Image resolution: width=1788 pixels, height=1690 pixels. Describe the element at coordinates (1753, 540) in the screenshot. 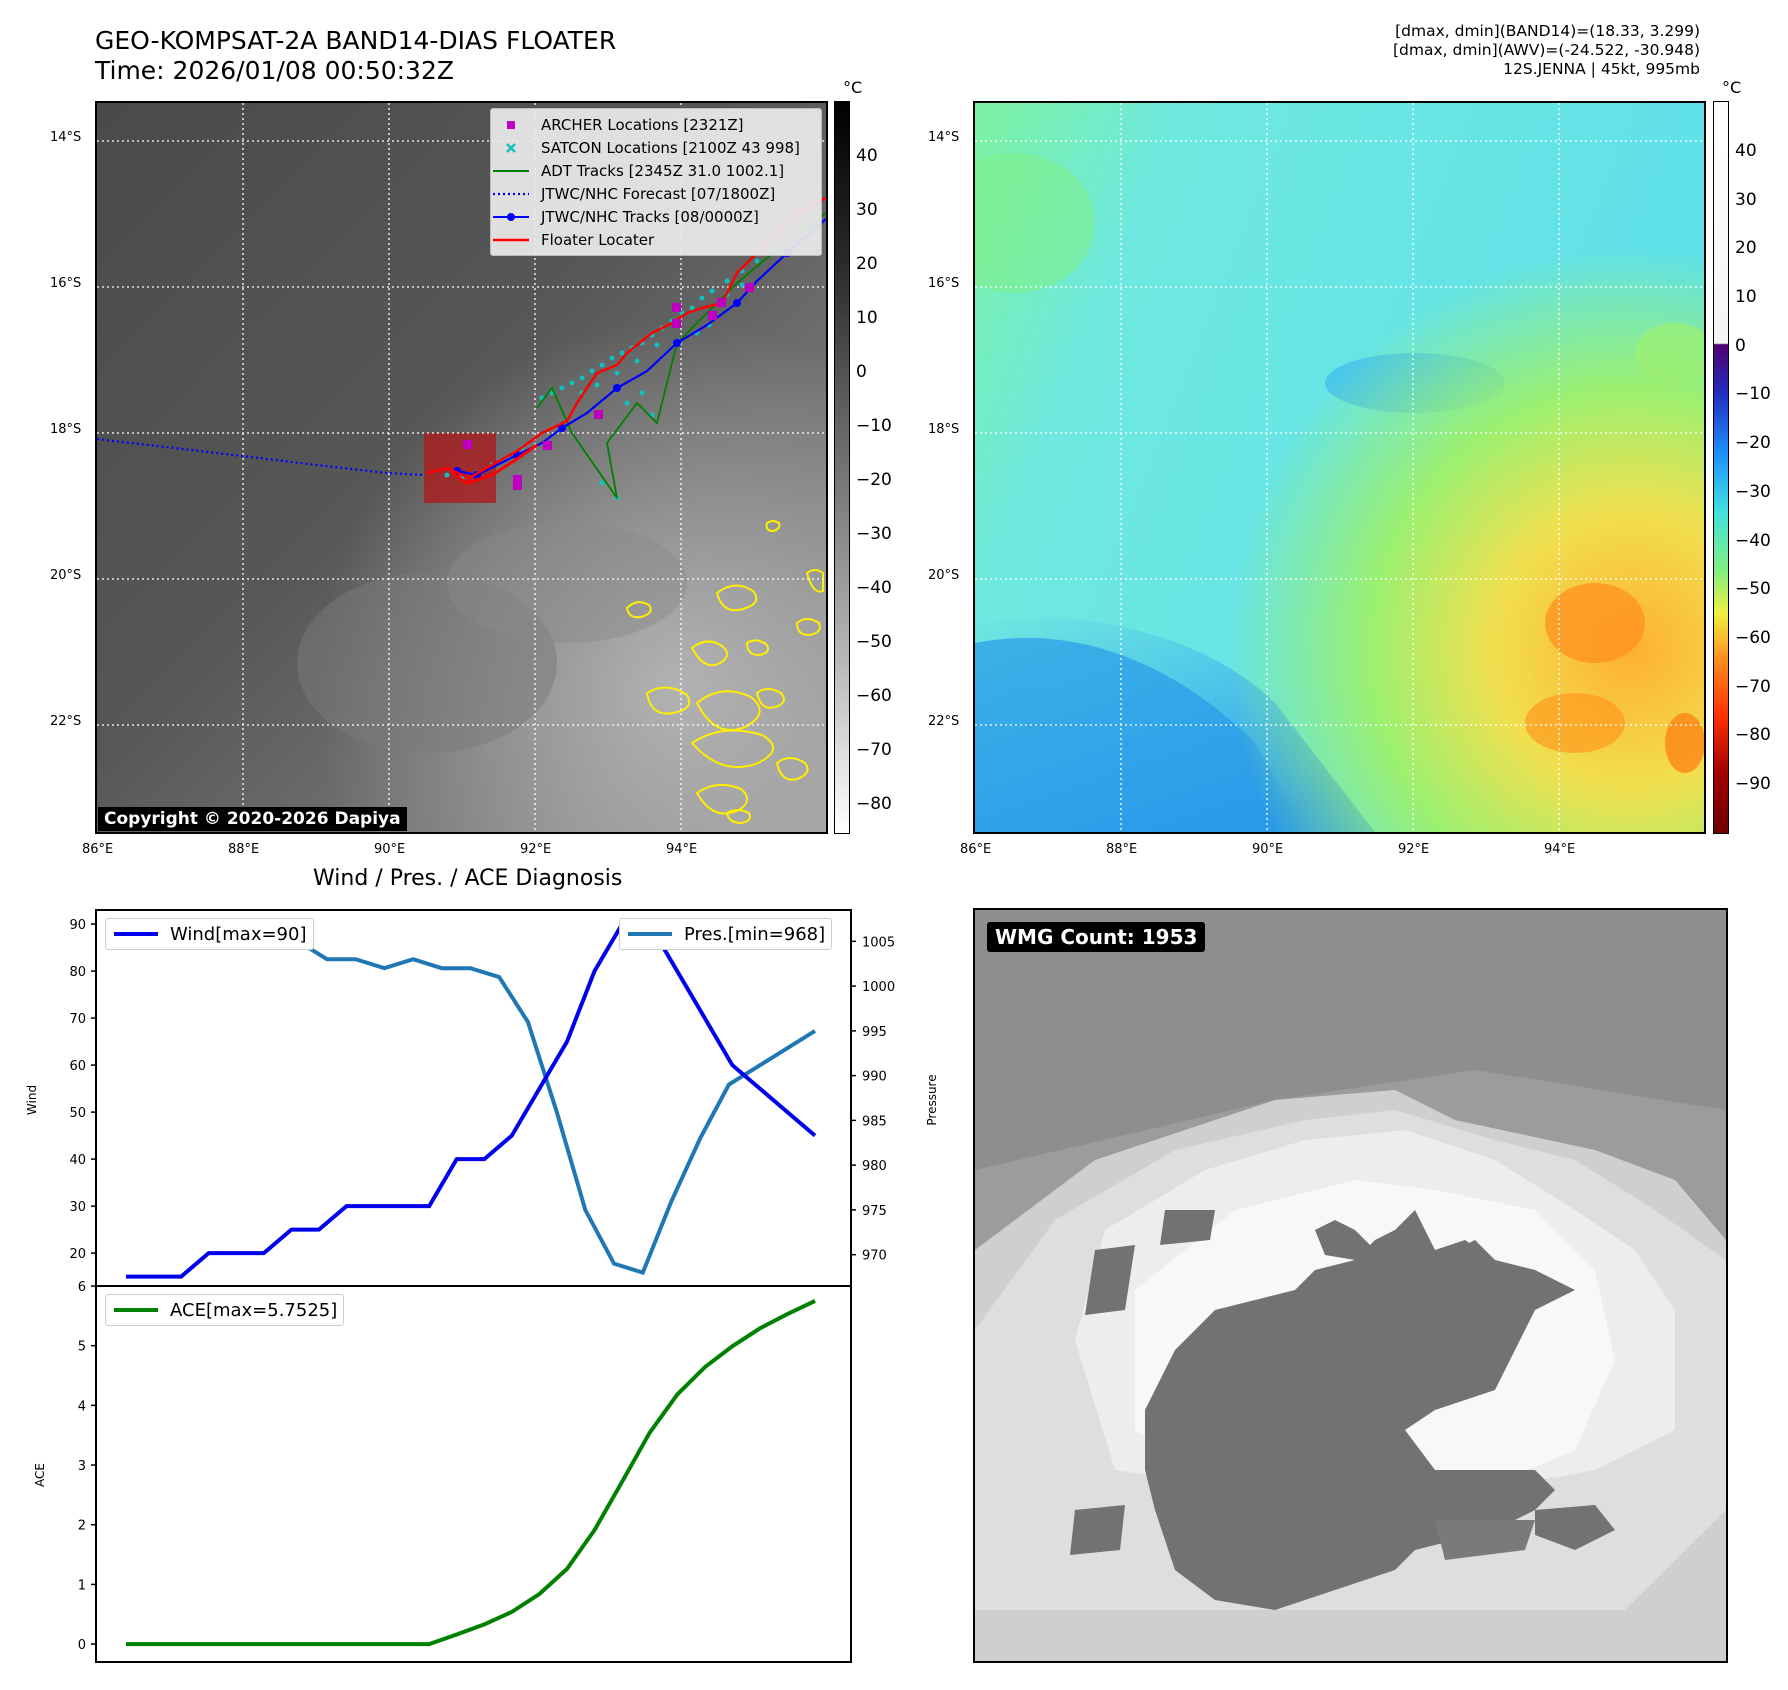

I see `cb2-tick: −40` at that location.